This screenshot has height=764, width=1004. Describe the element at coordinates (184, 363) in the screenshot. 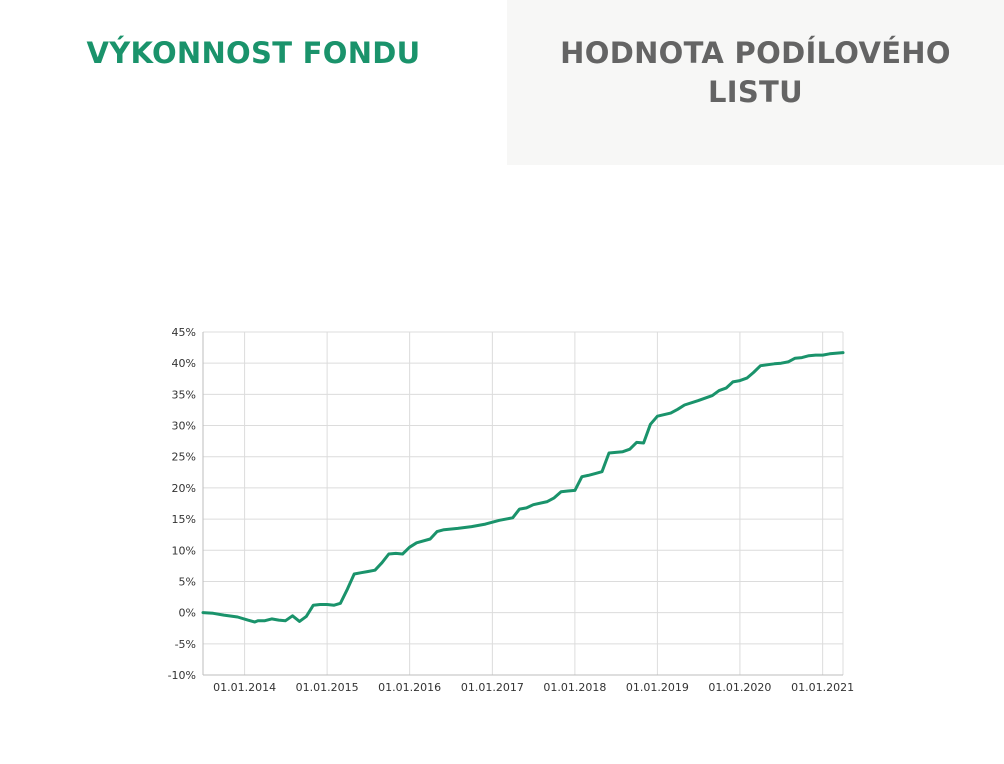

I see `y-tick-label: 40%` at that location.